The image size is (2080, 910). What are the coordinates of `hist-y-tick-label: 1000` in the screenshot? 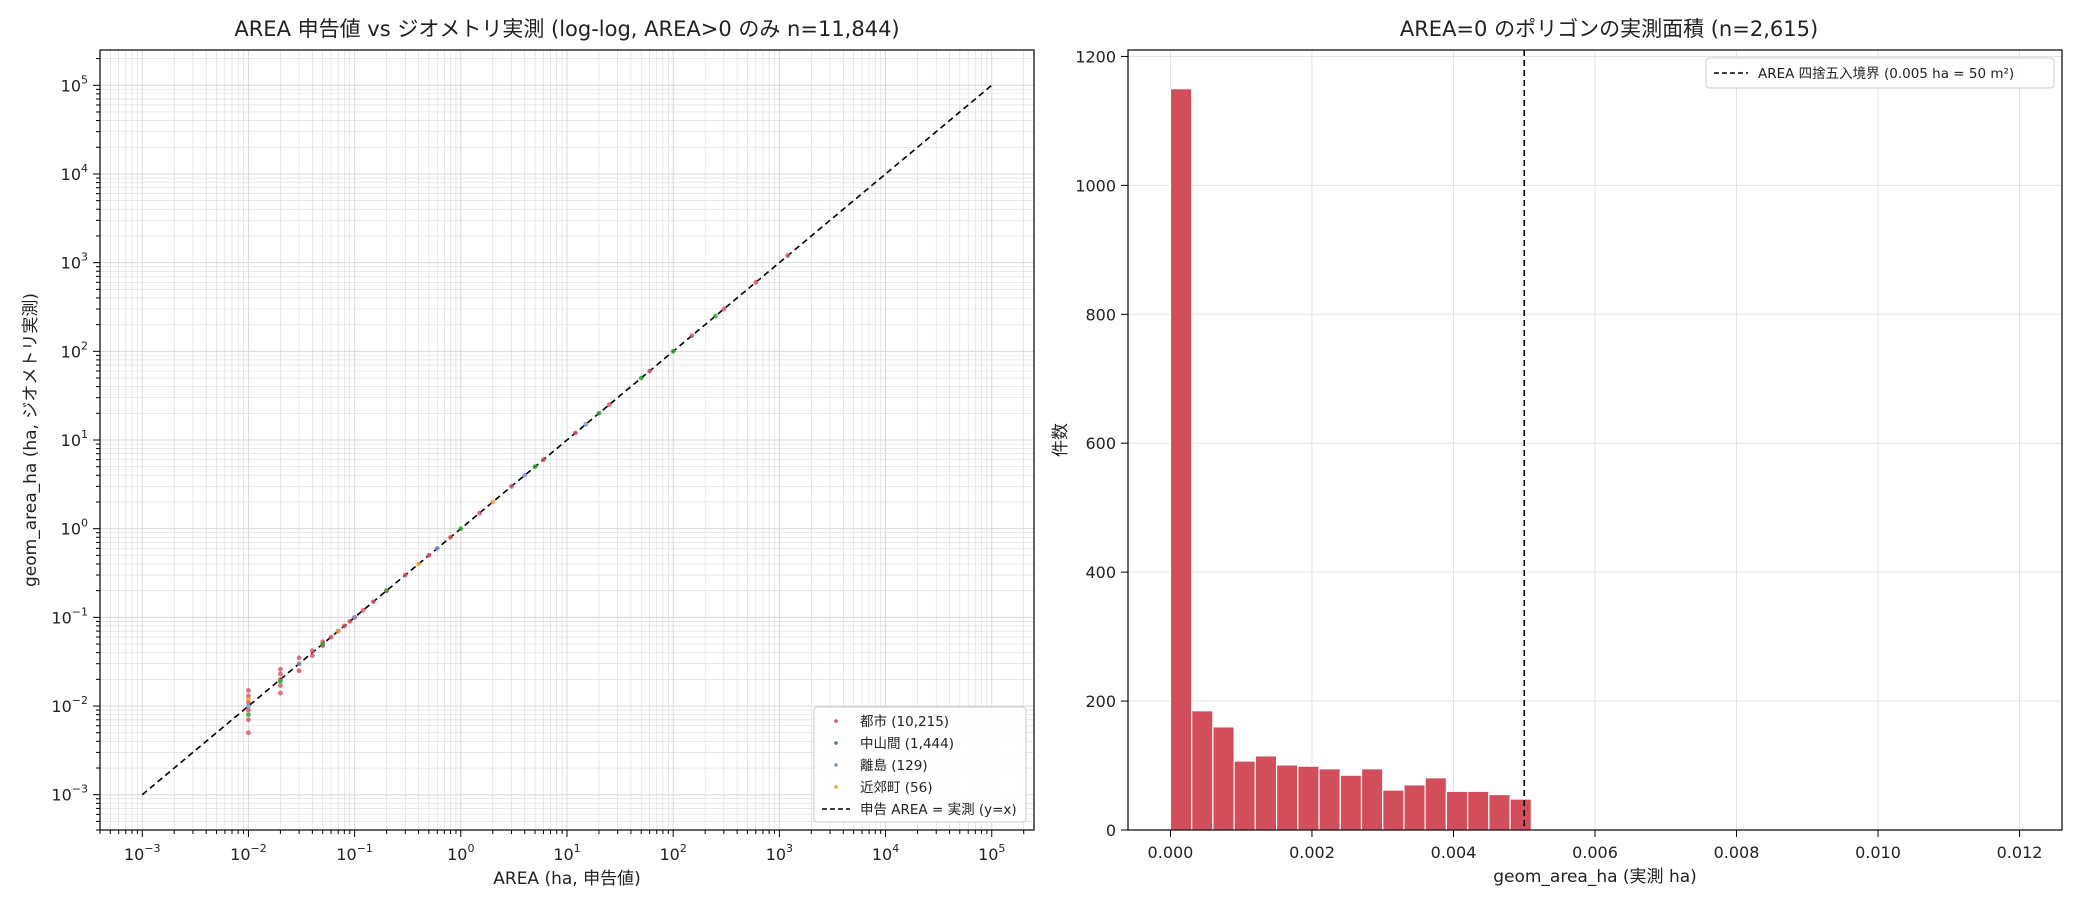 It's located at (1095, 185).